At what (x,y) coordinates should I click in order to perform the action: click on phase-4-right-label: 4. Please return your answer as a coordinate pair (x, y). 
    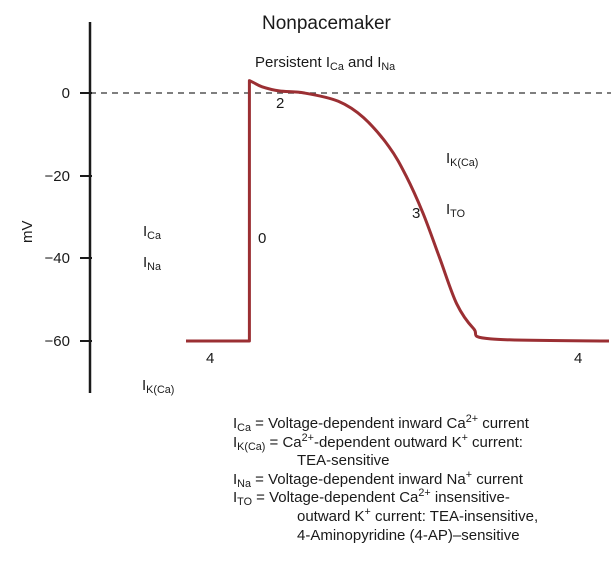
    Looking at the image, I should click on (578, 358).